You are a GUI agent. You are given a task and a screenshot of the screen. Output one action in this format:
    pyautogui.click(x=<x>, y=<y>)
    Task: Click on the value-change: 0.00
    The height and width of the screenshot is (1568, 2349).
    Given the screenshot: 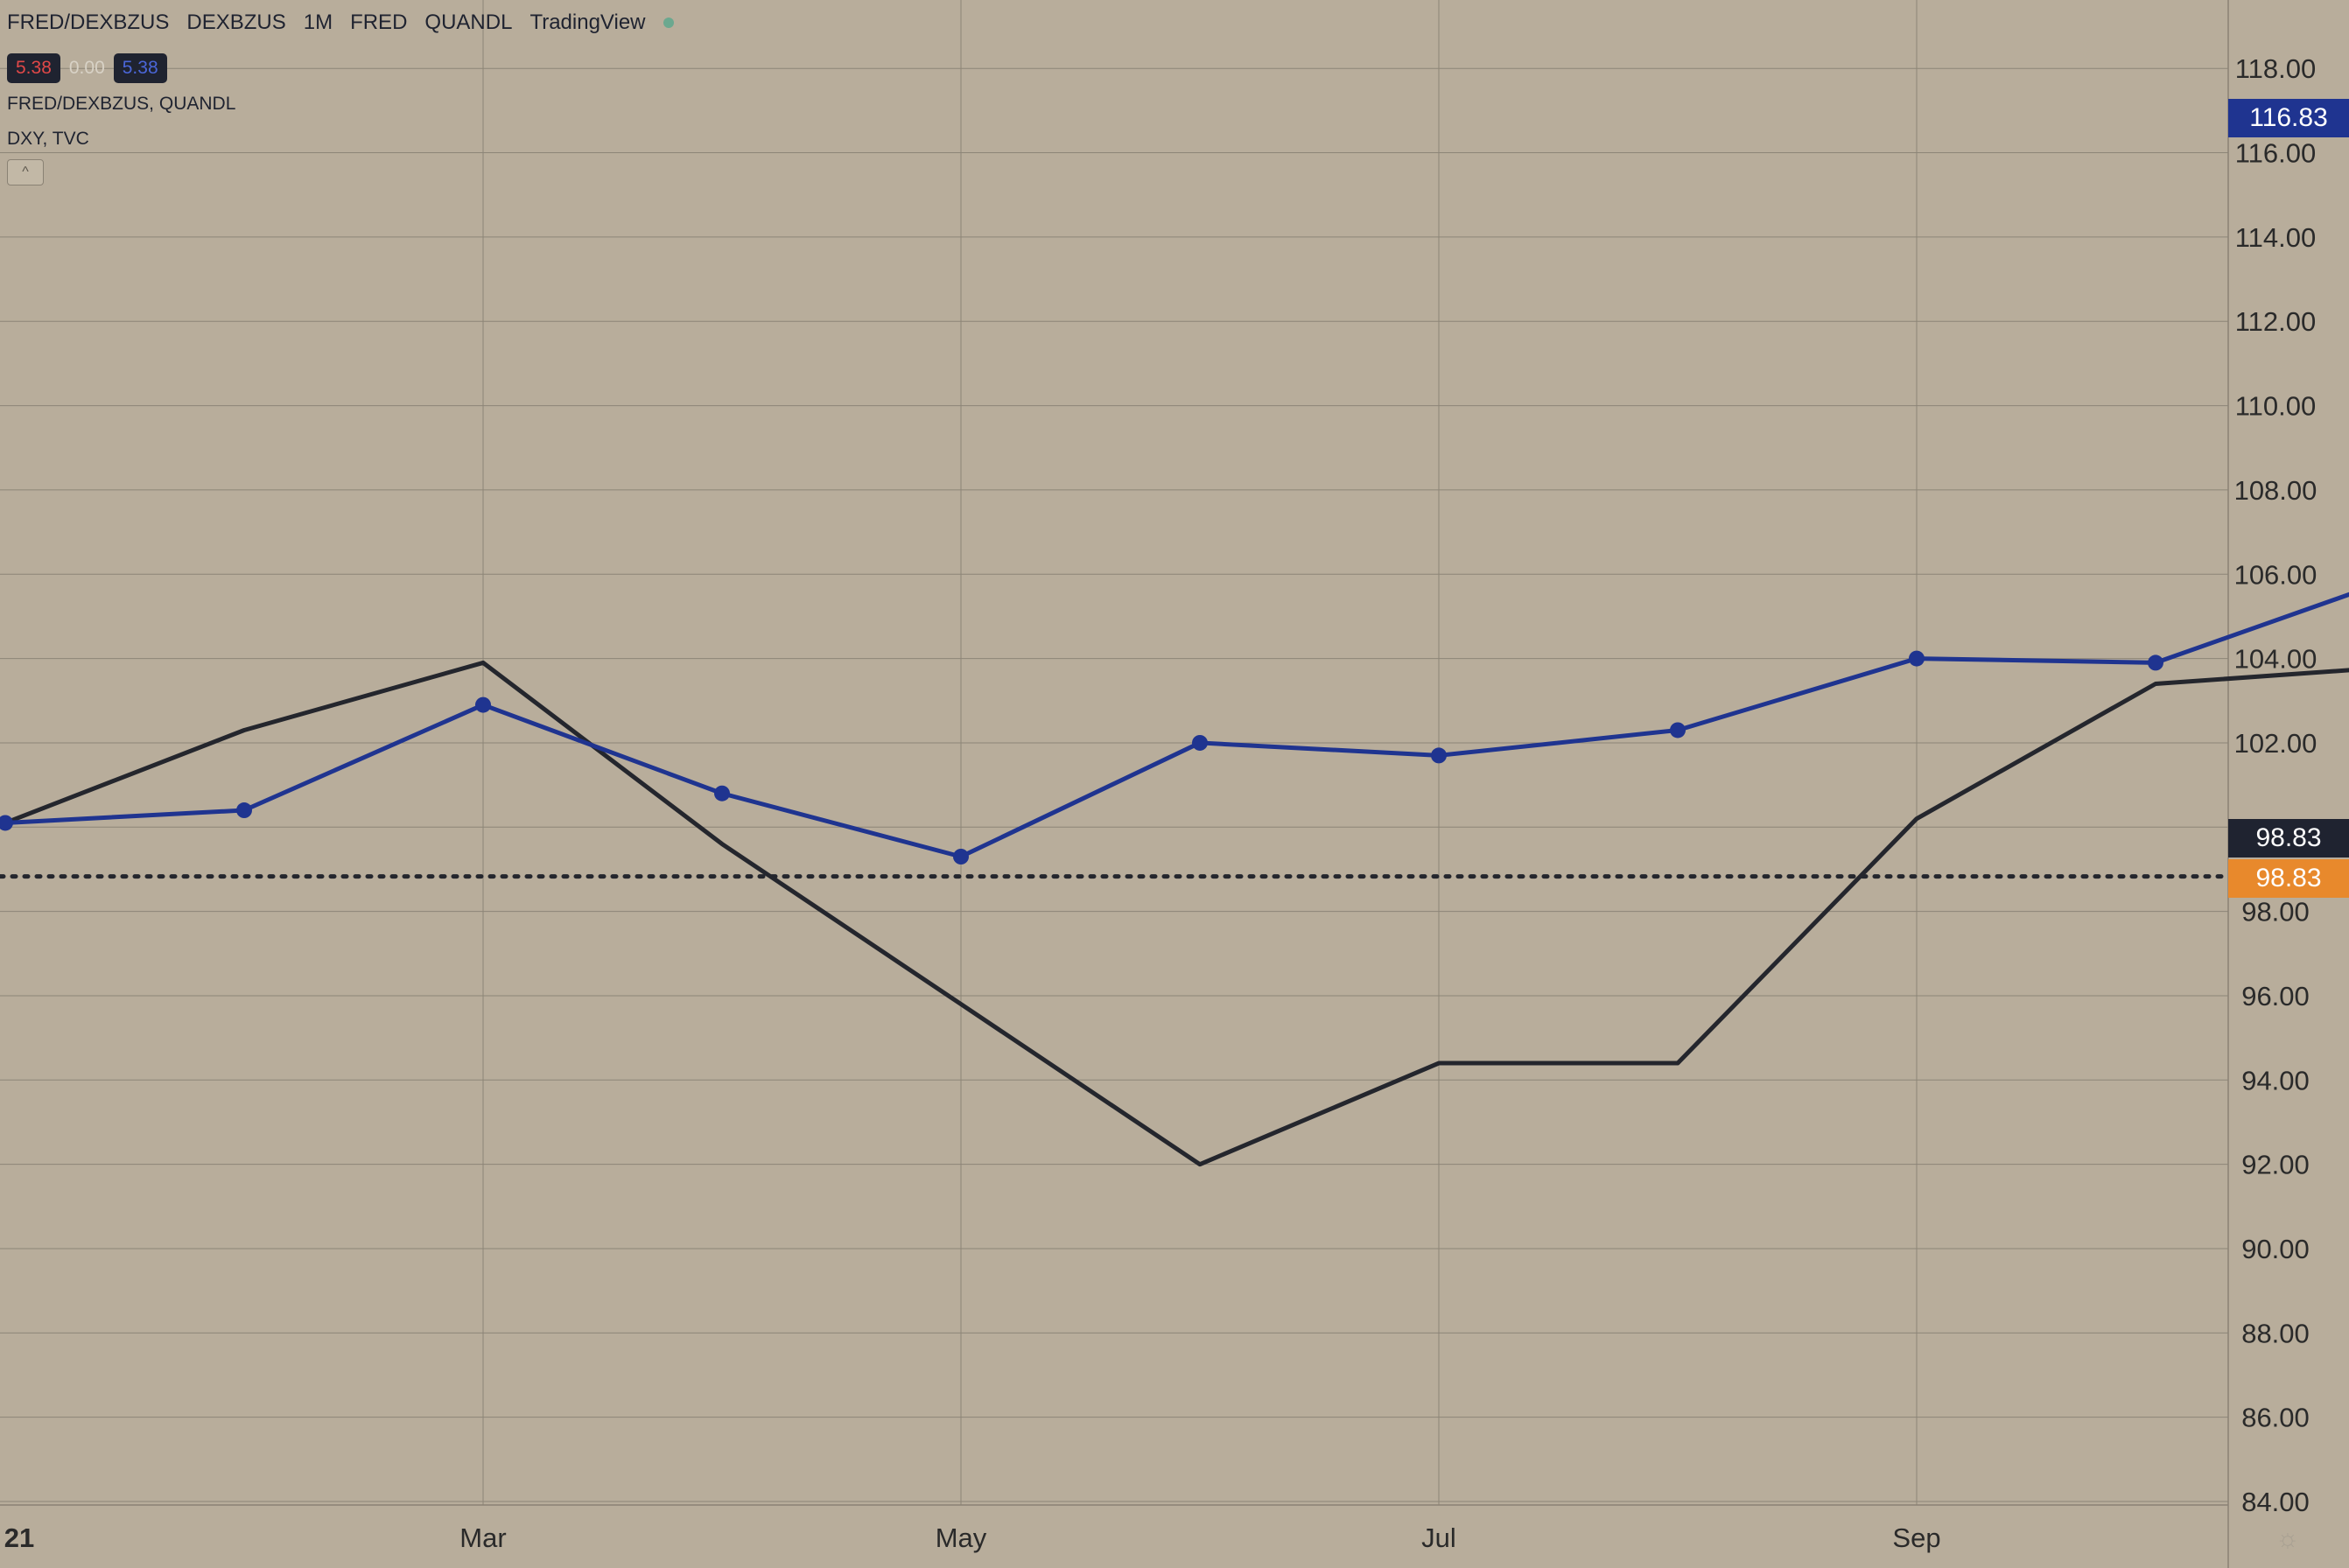 What is the action you would take?
    pyautogui.click(x=87, y=68)
    